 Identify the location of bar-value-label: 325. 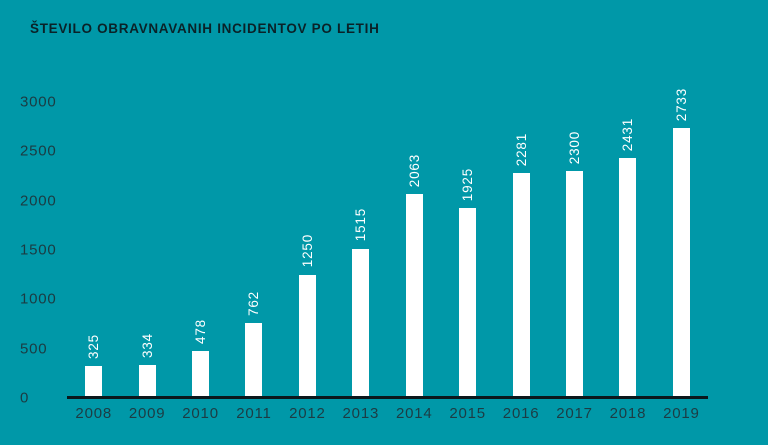
(94, 346).